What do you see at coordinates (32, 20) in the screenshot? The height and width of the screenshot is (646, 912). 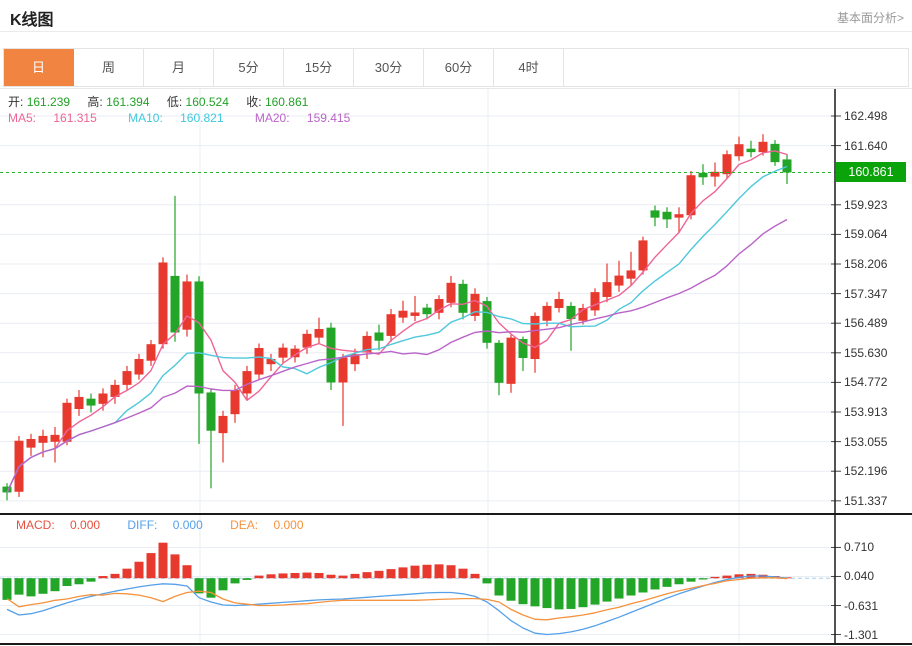 I see `page-title: K线图` at bounding box center [32, 20].